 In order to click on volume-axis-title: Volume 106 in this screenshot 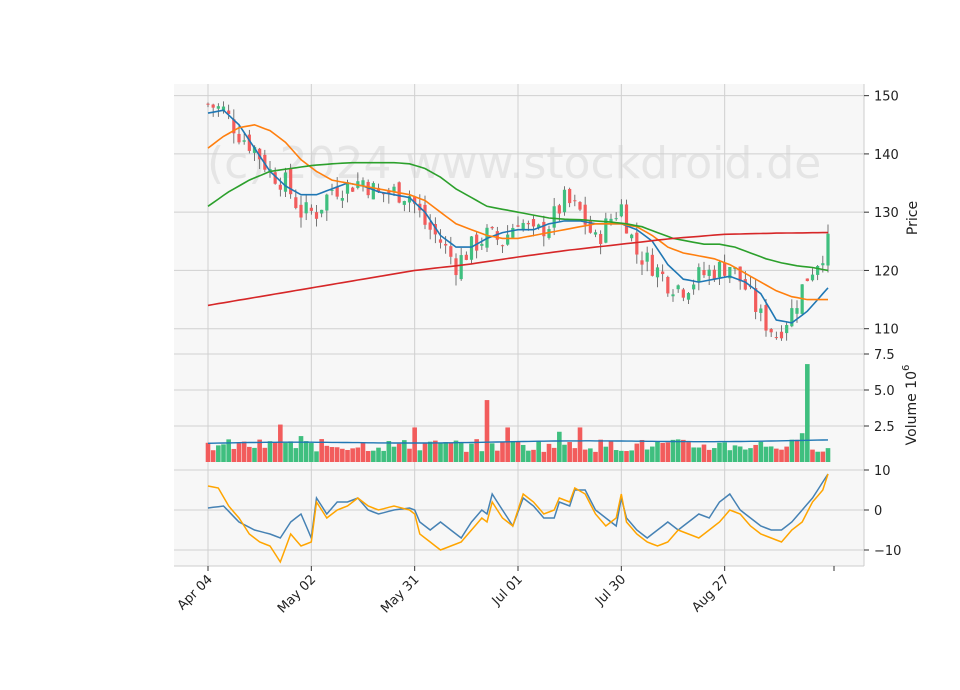, I will do `click(910, 405)`.